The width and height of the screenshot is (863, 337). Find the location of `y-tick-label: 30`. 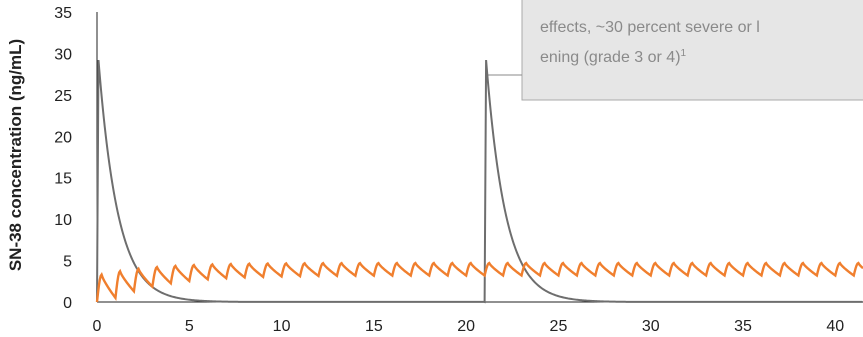

y-tick-label: 30 is located at coordinates (63, 54).